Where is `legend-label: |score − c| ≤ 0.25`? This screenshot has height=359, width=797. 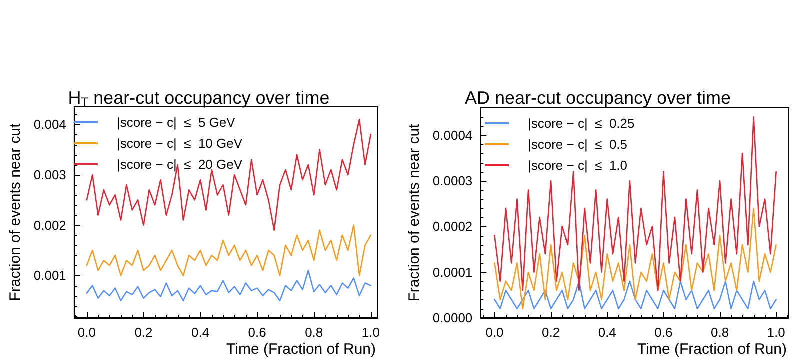 legend-label: |score − c| ≤ 0.25 is located at coordinates (581, 123).